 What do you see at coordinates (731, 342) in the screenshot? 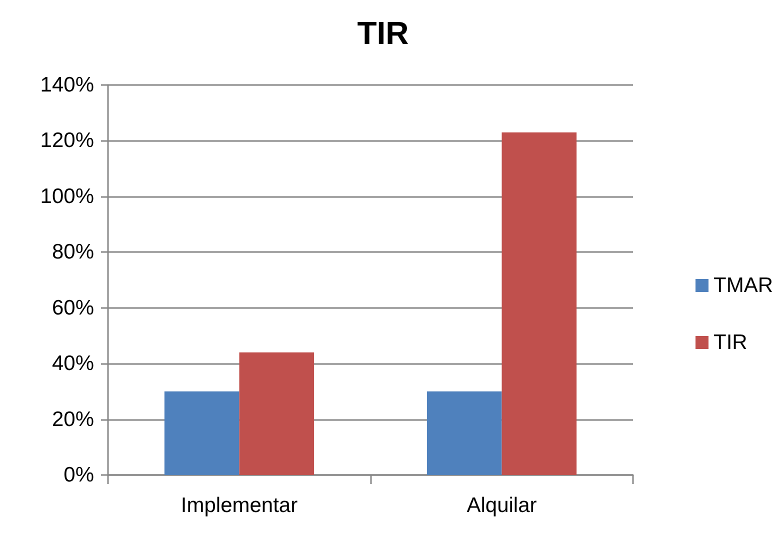
I see `legend-label: TIR` at bounding box center [731, 342].